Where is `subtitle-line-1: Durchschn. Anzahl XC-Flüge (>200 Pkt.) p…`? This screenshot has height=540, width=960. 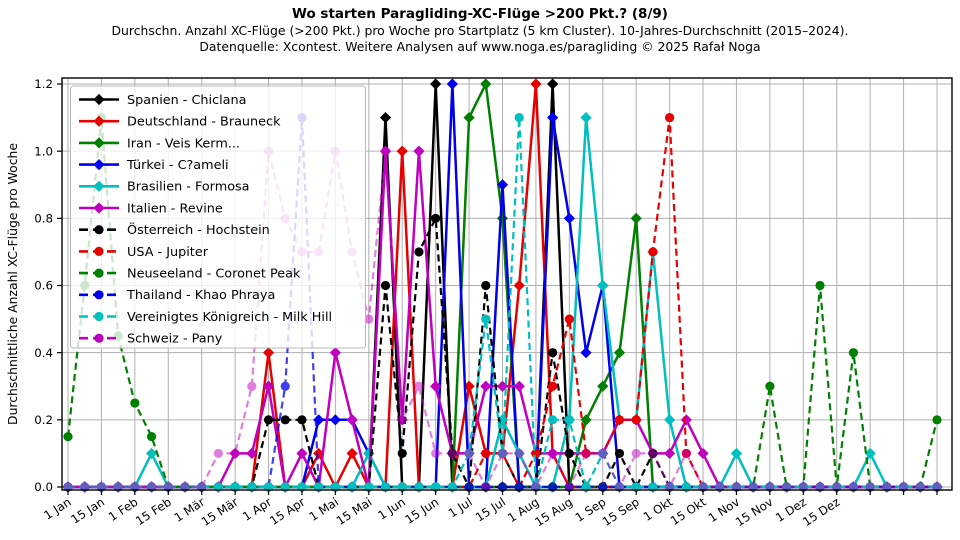
subtitle-line-1: Durchschn. Anzahl XC-Flüge (>200 Pkt.) p… is located at coordinates (480, 30).